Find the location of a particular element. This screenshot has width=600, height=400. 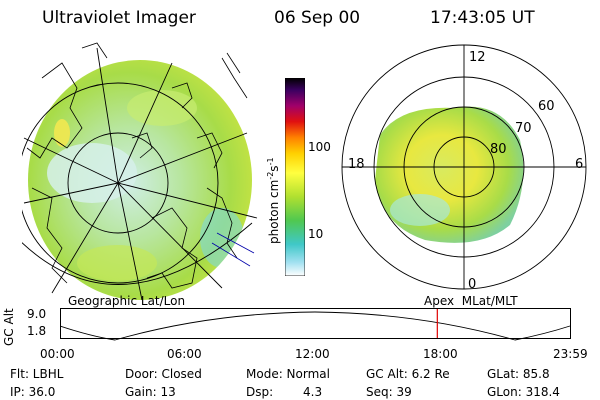

status-mode: Mode: Normal is located at coordinates (288, 374).